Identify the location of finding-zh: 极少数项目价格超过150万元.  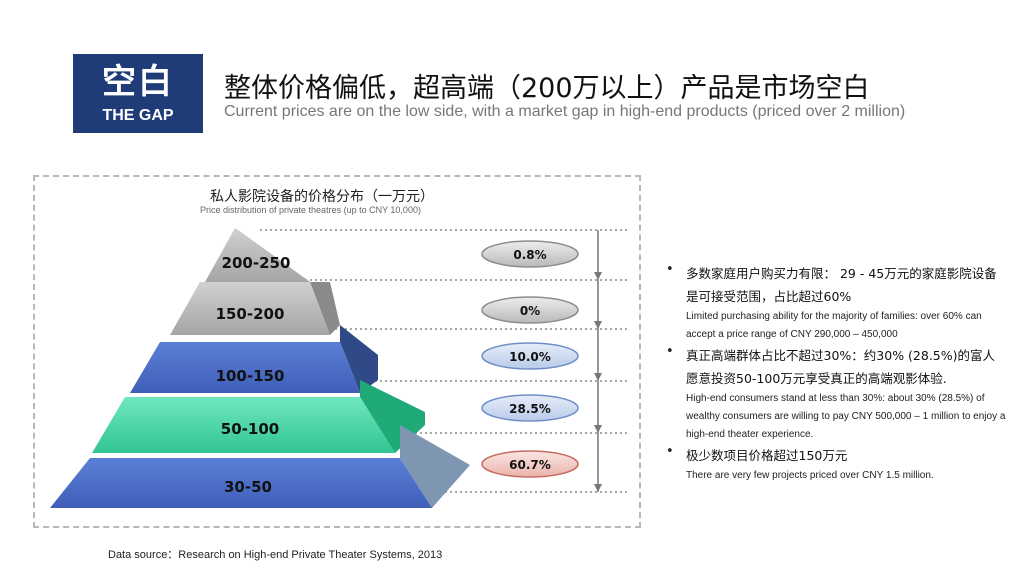
(767, 455).